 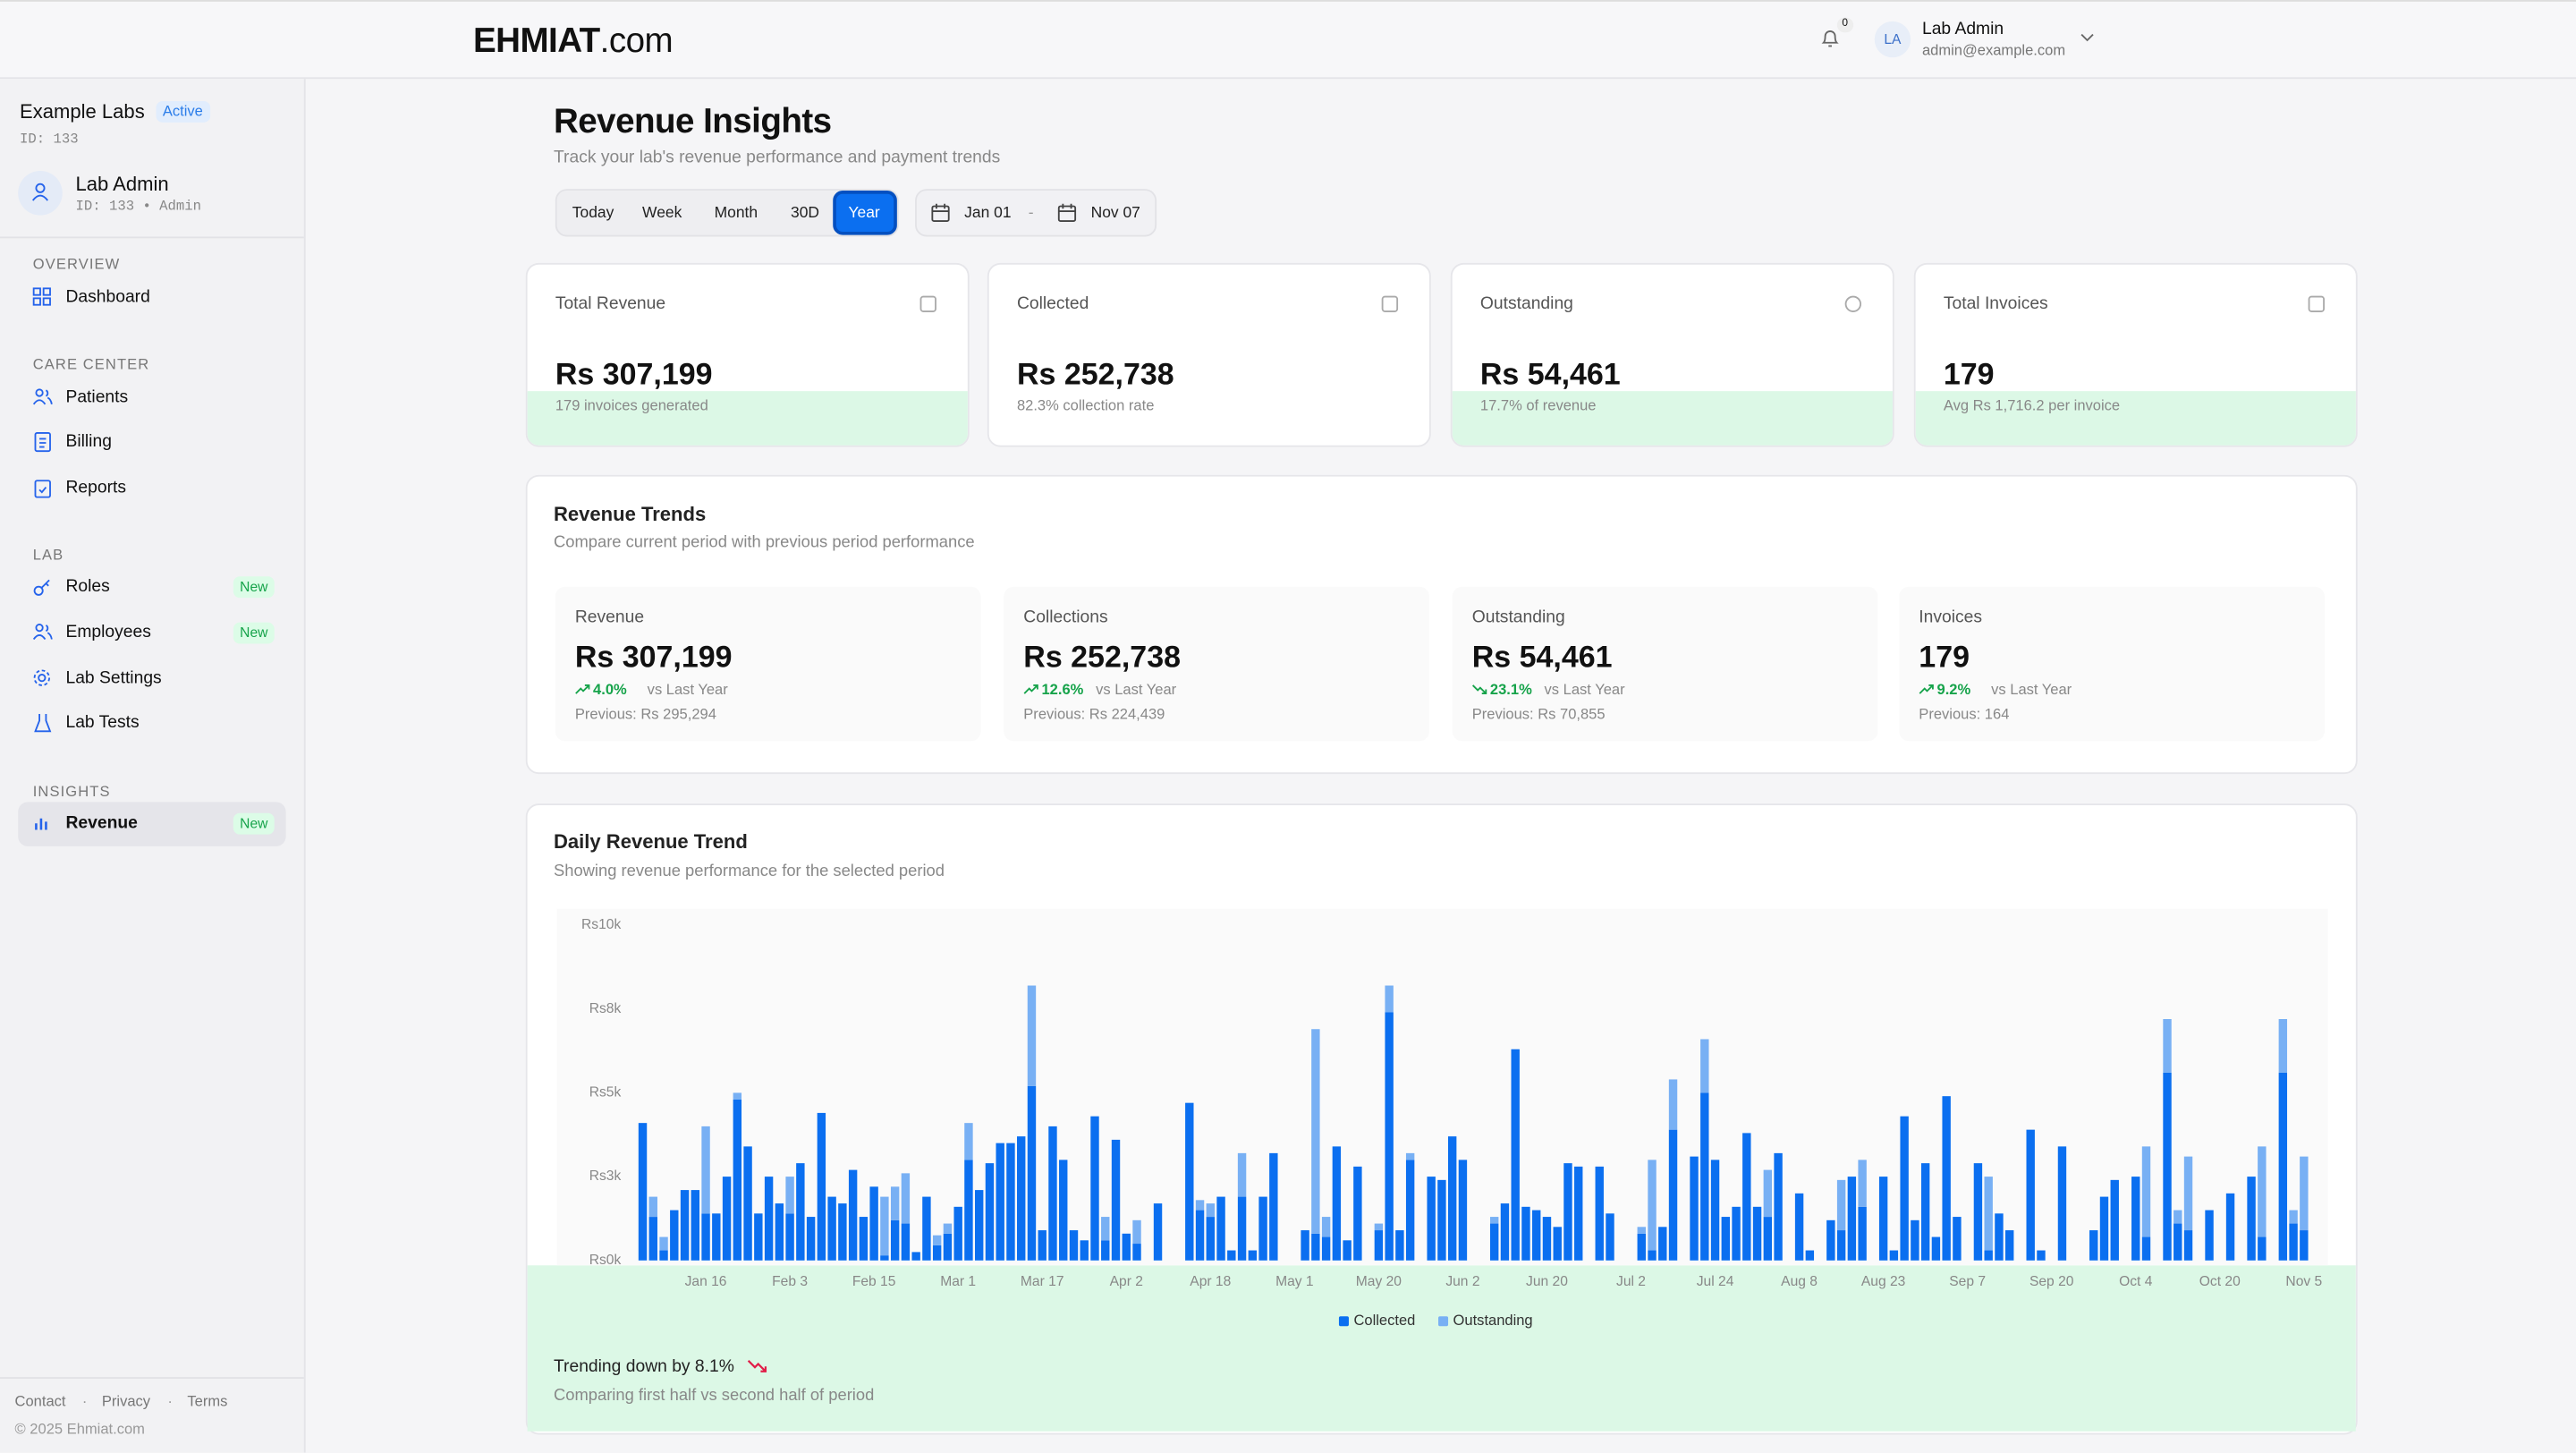 What do you see at coordinates (1094, 714) in the screenshot?
I see `trend-previous: Previous: Rs 224,439` at bounding box center [1094, 714].